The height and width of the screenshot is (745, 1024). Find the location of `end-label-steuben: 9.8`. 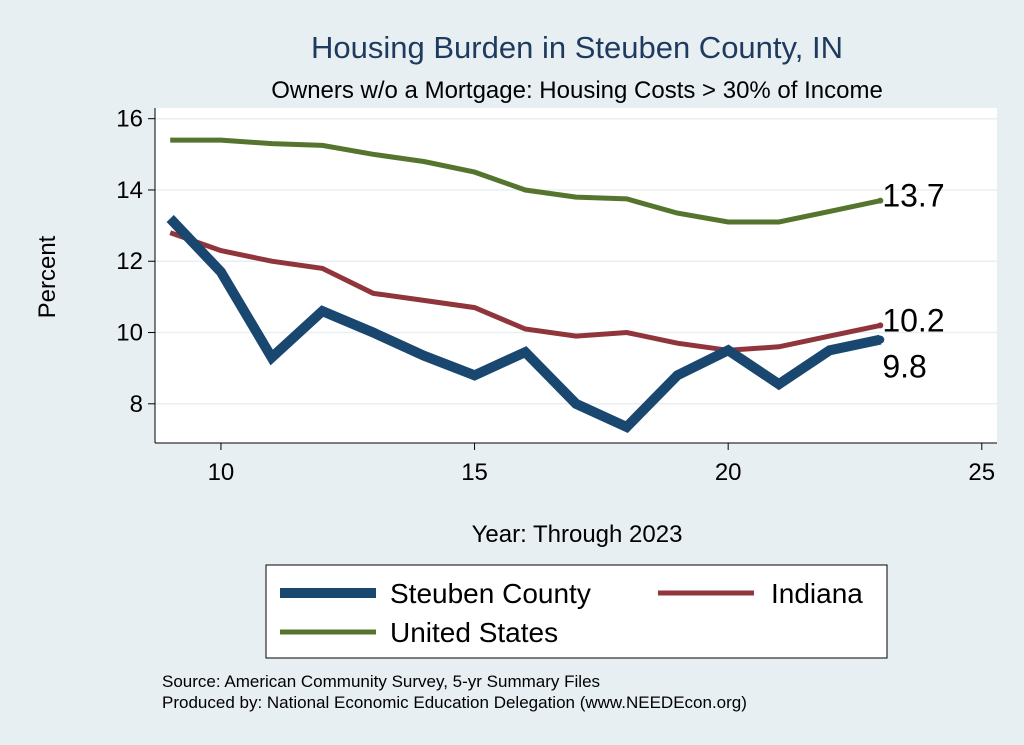

end-label-steuben: 9.8 is located at coordinates (904, 367).